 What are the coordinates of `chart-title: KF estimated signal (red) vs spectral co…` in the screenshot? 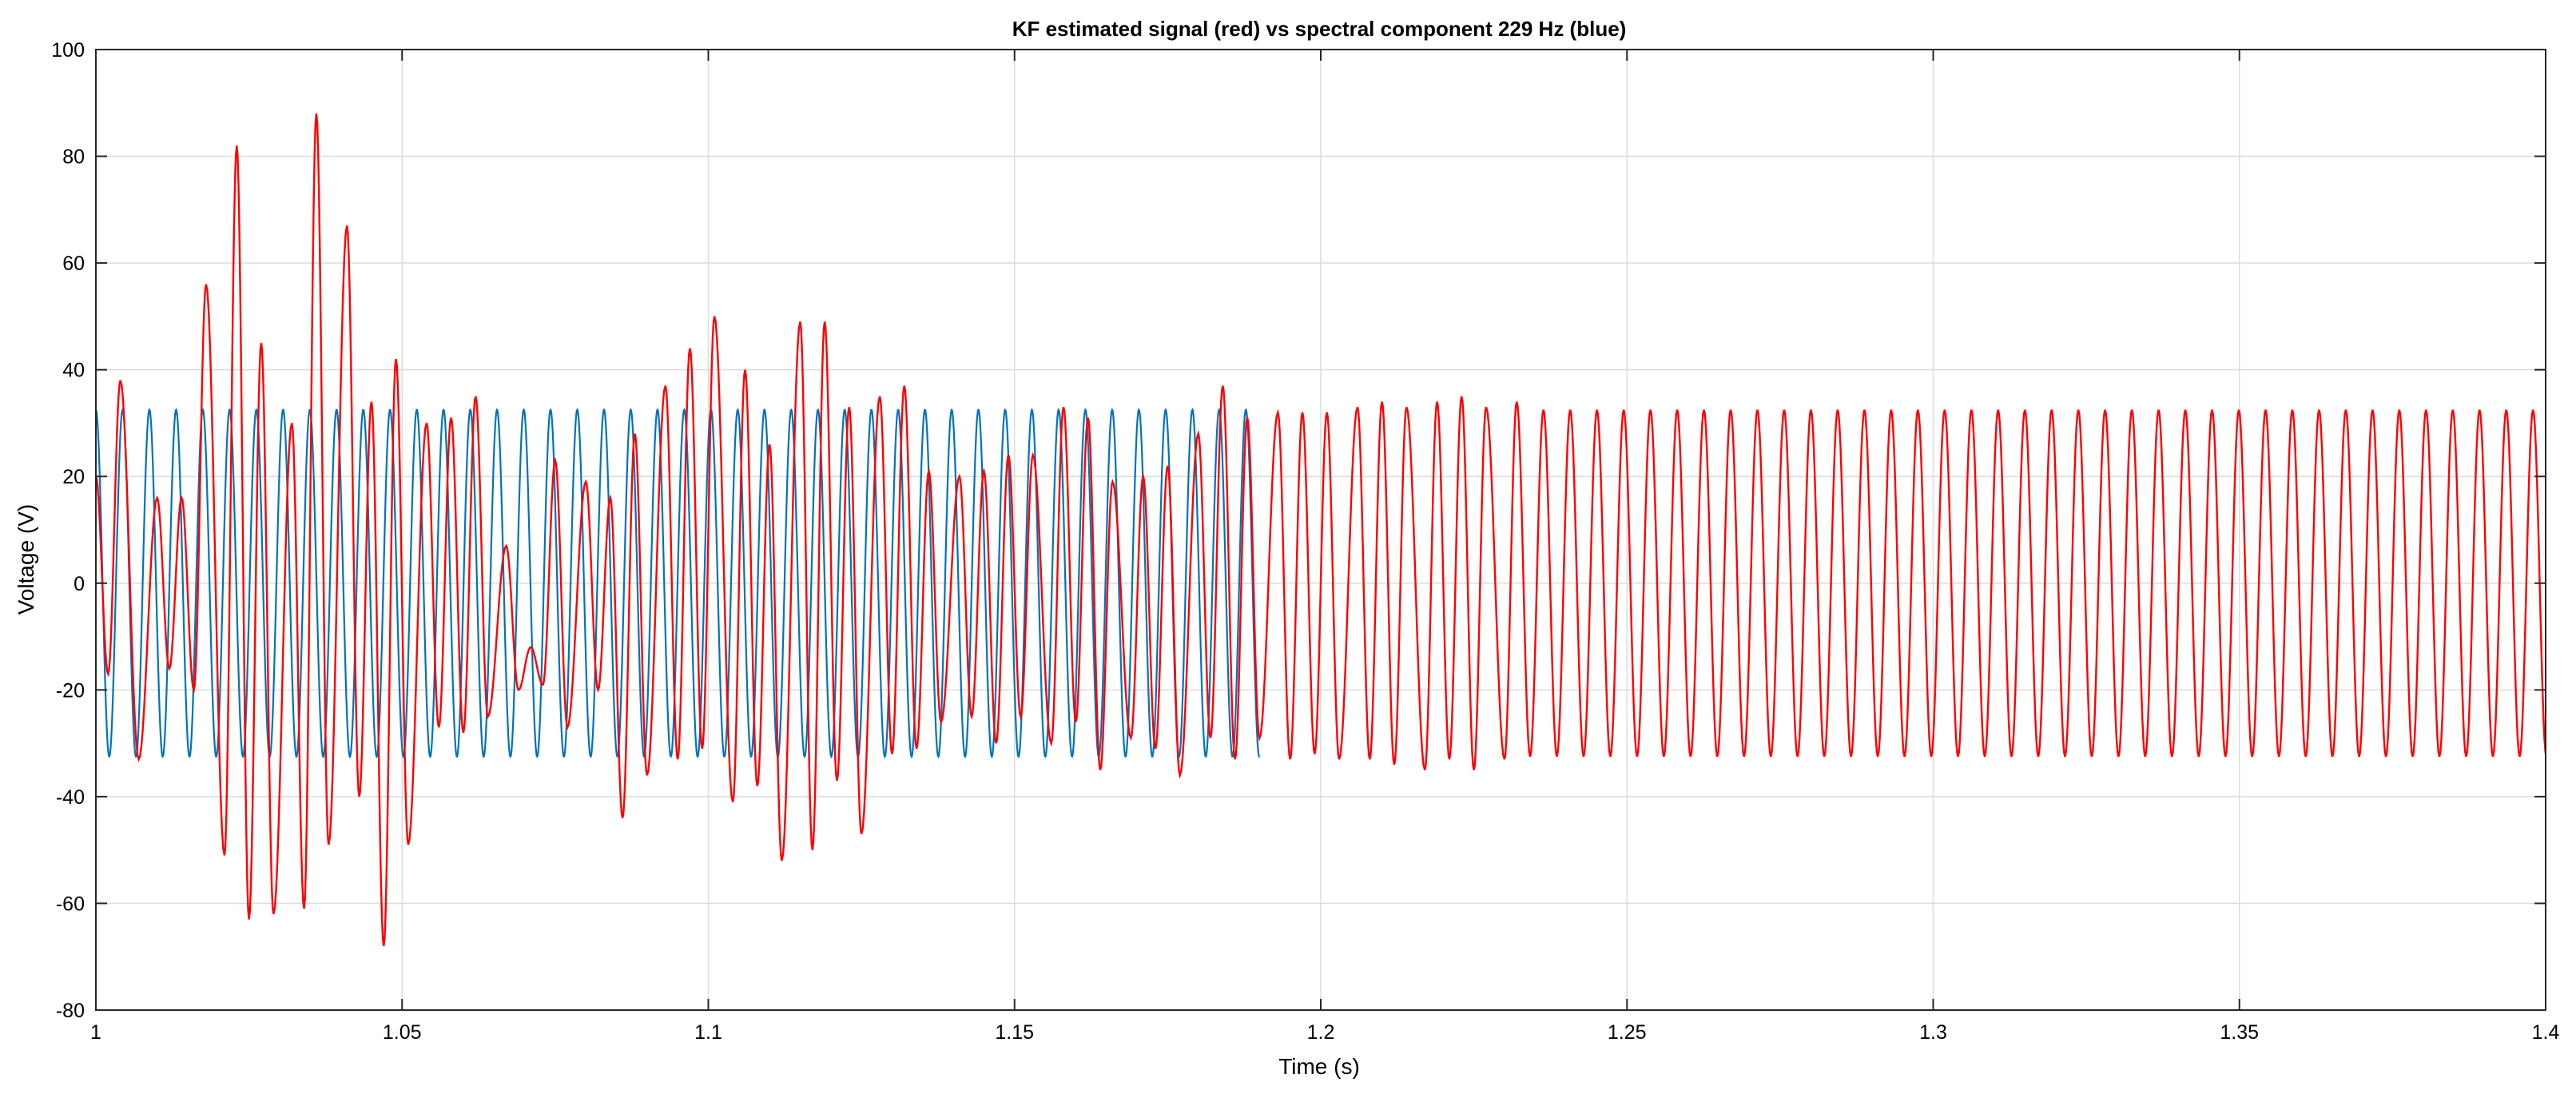 It's located at (1319, 29).